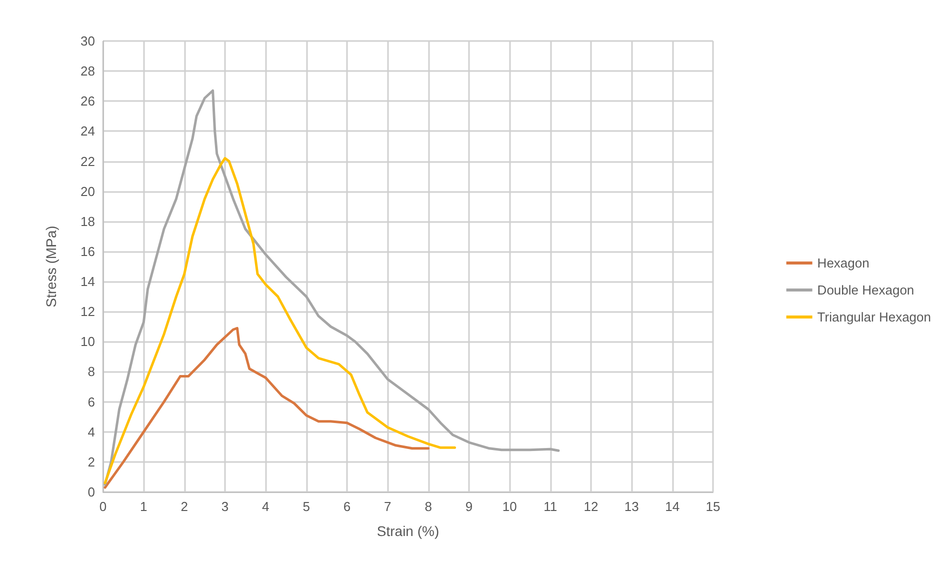 This screenshot has height=580, width=949. Describe the element at coordinates (87, 71) in the screenshot. I see `y-tick-label: 28` at that location.